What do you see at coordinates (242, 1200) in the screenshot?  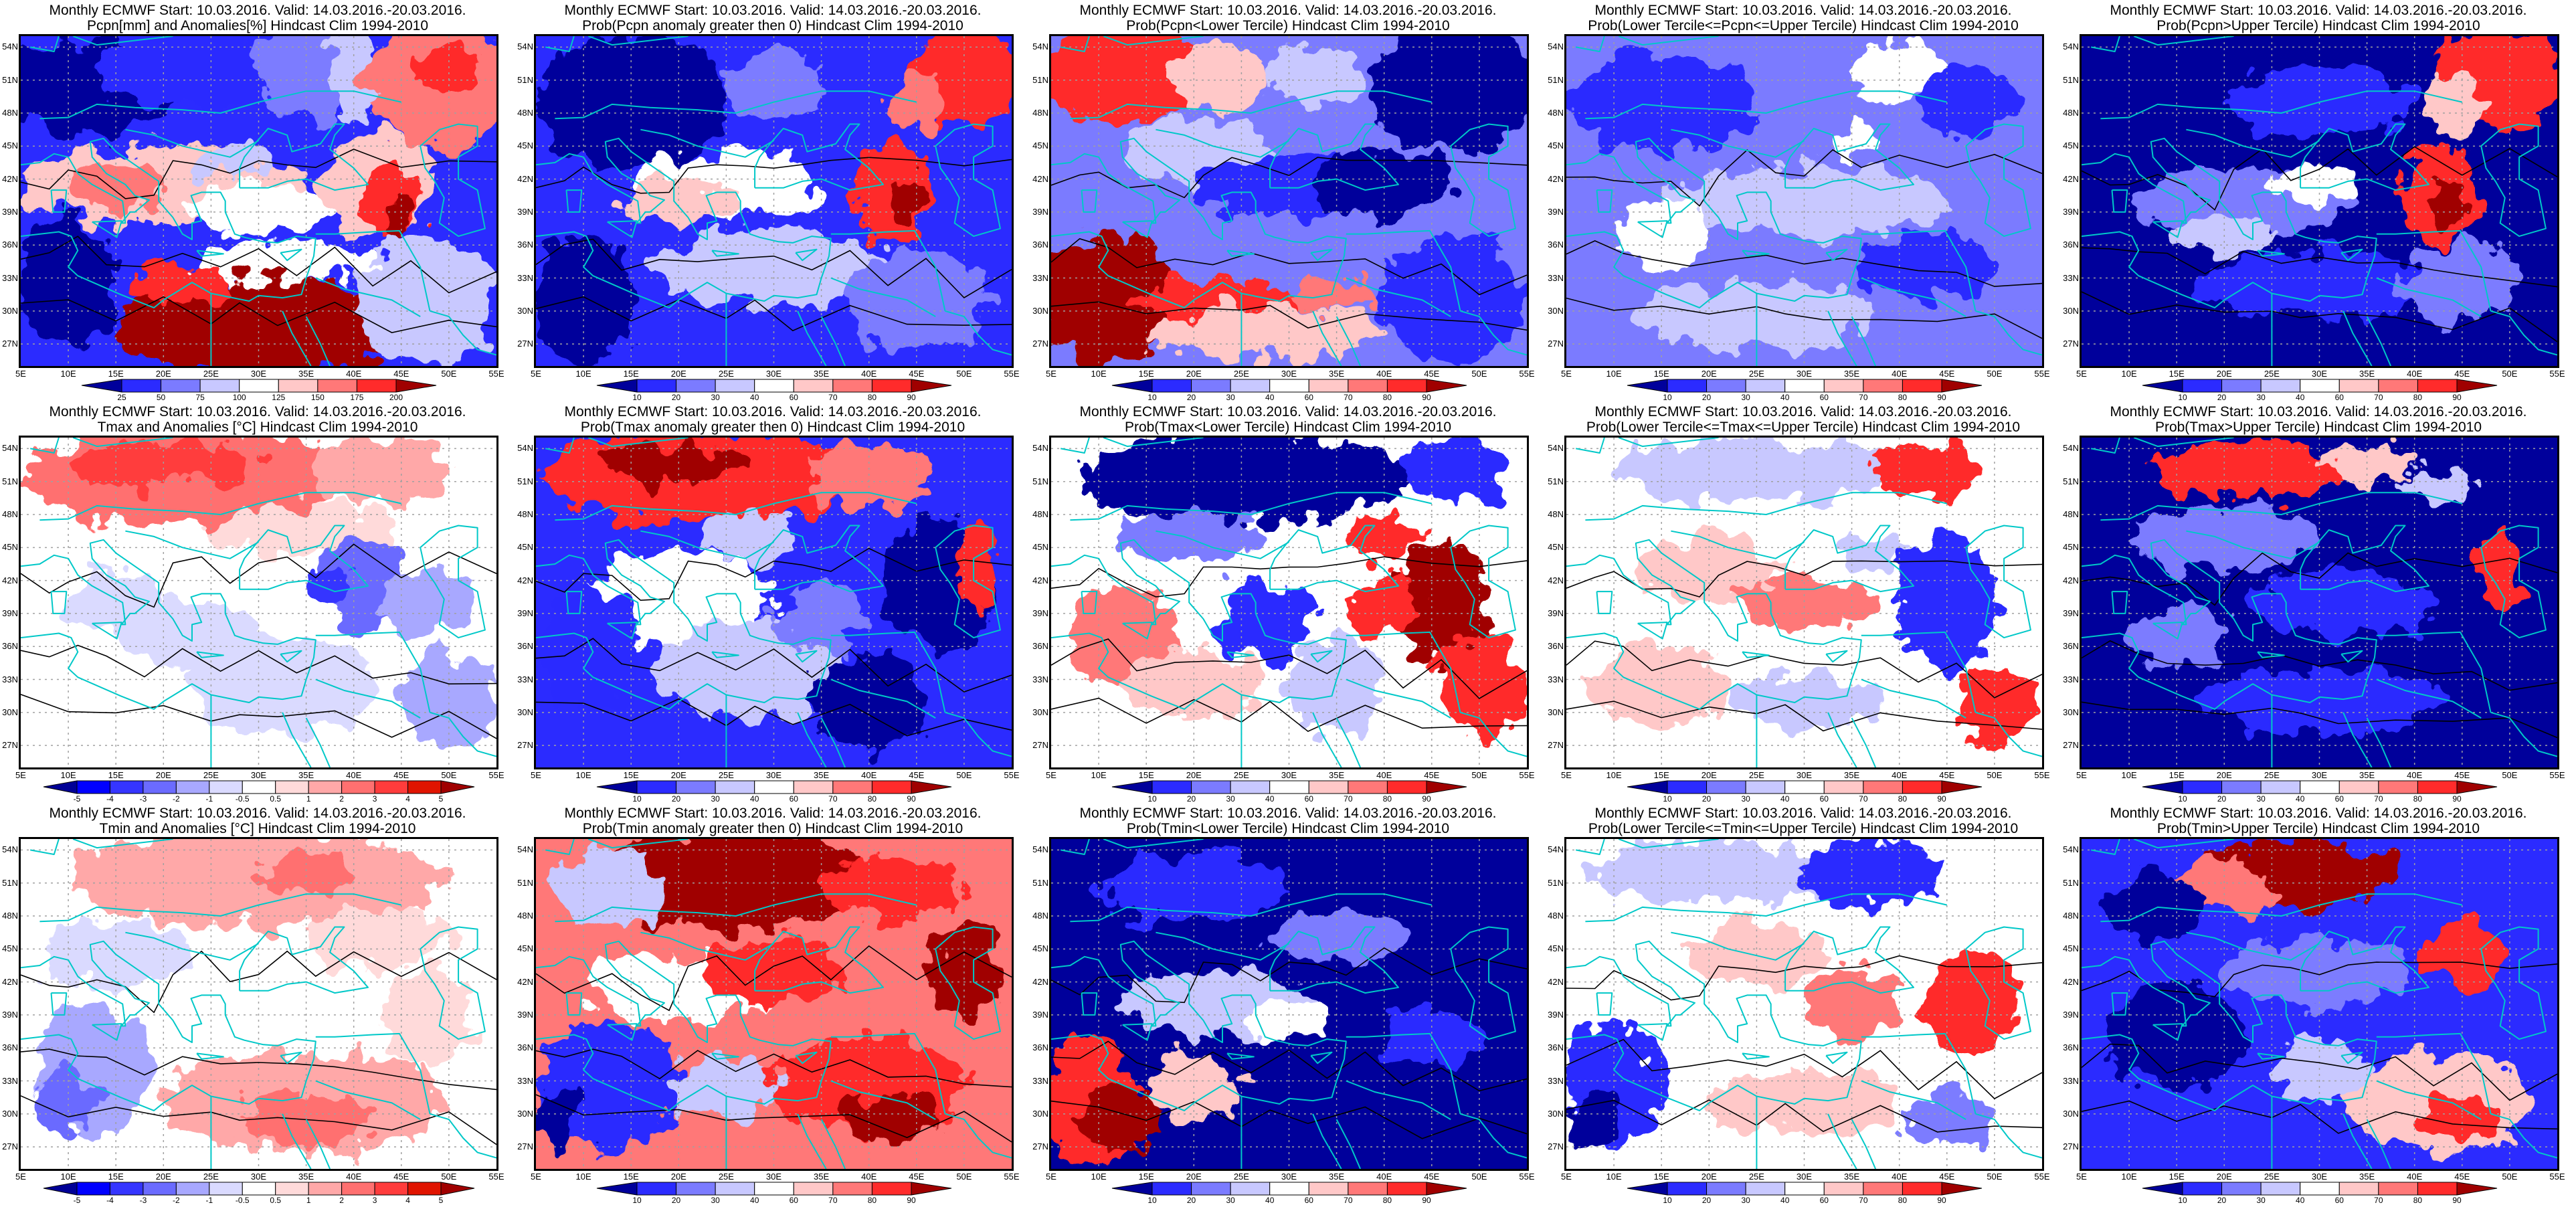 I see `colorbar-tick-label: -0.5` at bounding box center [242, 1200].